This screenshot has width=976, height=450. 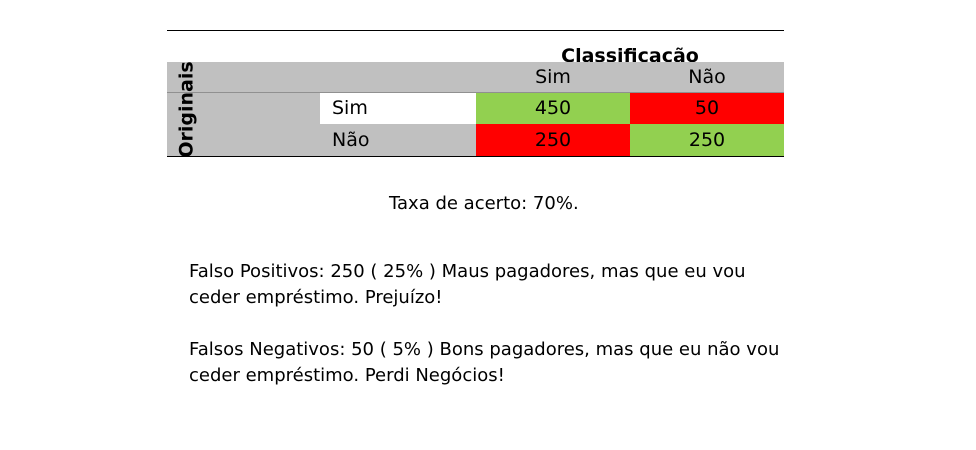 I want to click on cell-nao-sim: 250, so click(x=553, y=140).